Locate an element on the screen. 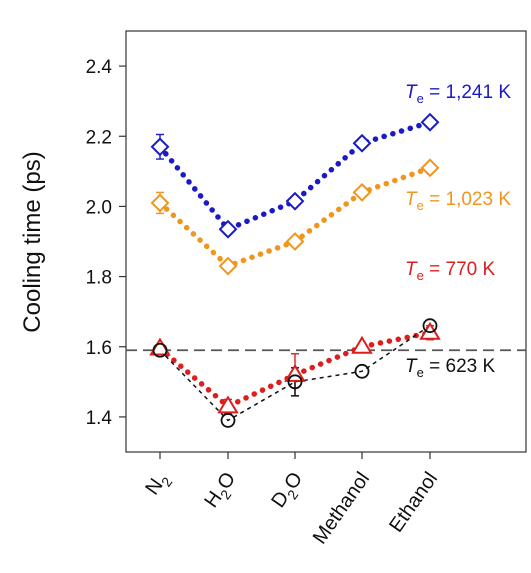  x-tick-label: Ethanol is located at coordinates (413, 502).